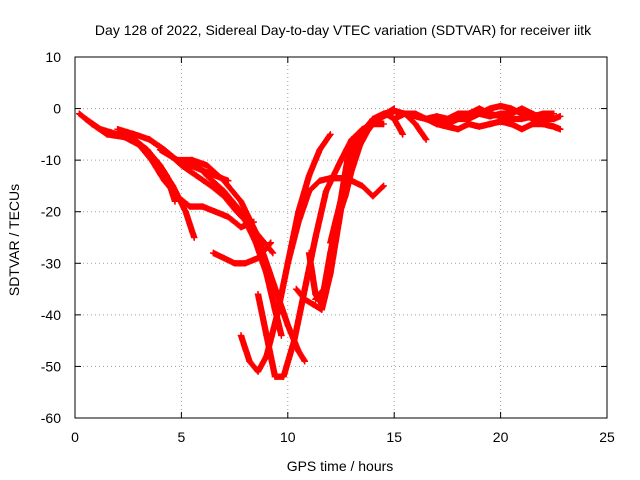  What do you see at coordinates (340, 466) in the screenshot?
I see `x-axis-label: GPS time / hours` at bounding box center [340, 466].